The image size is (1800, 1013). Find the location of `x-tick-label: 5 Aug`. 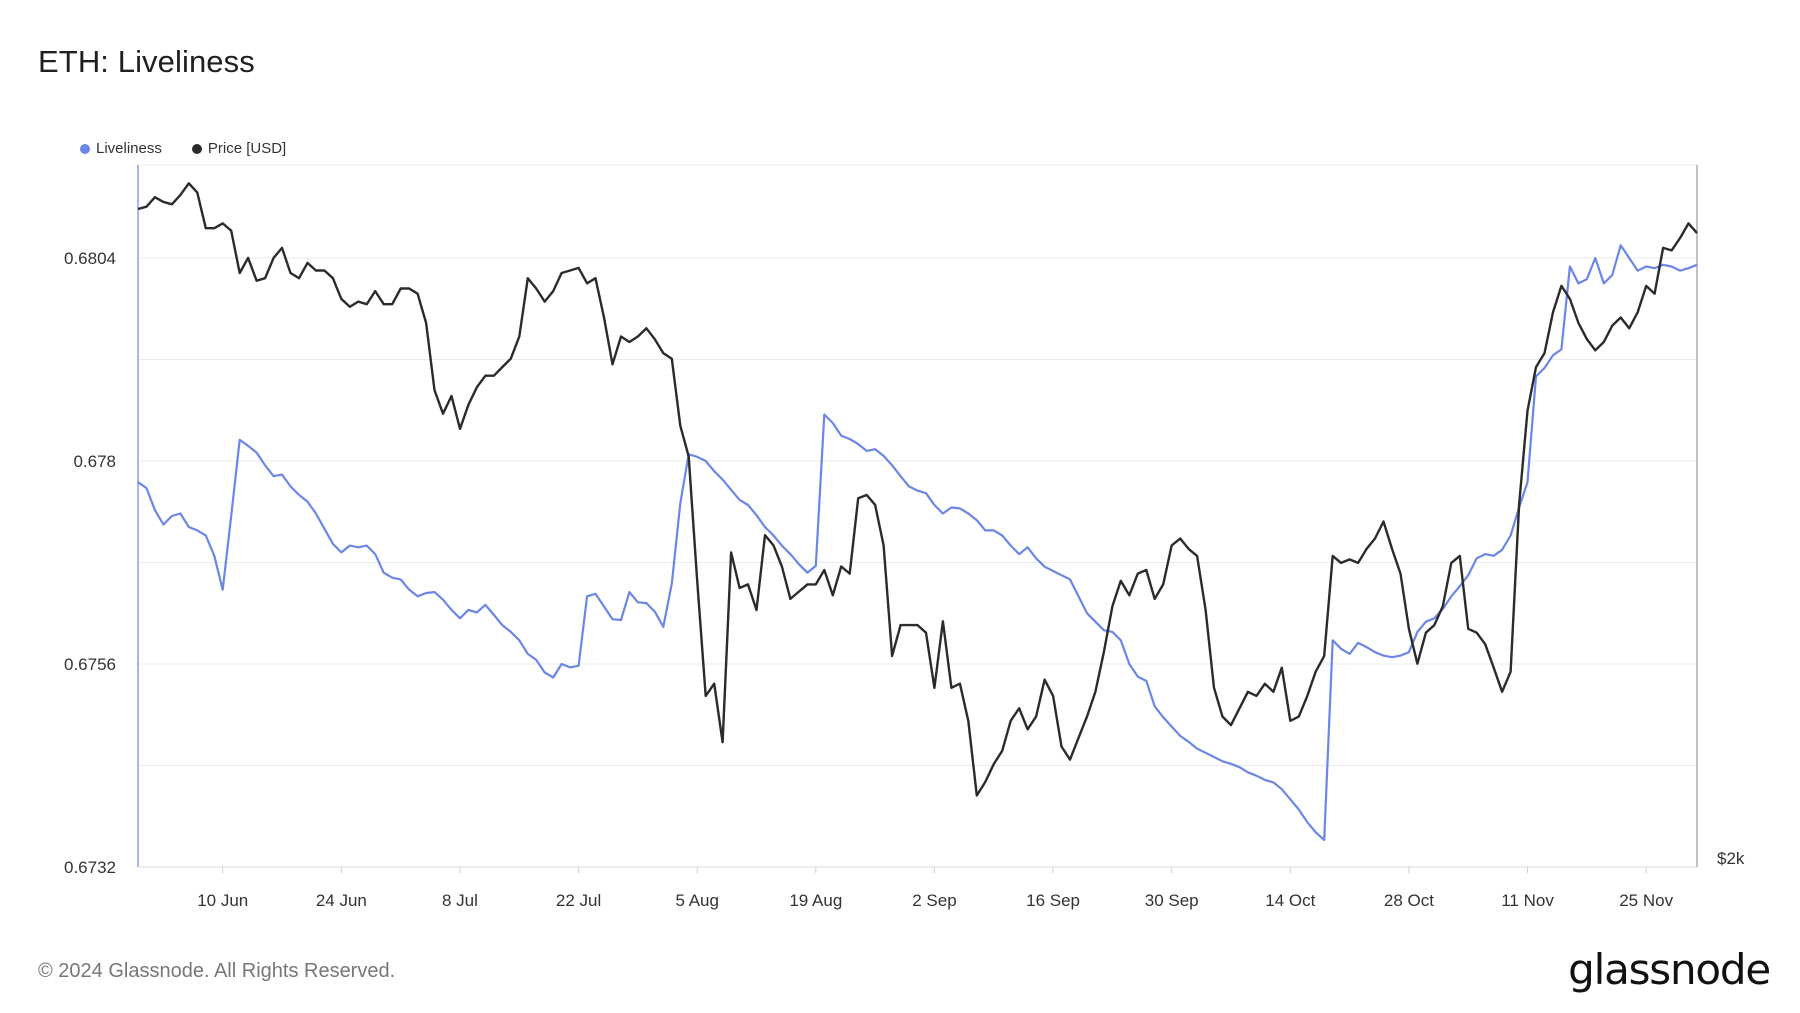

x-tick-label: 5 Aug is located at coordinates (697, 900).